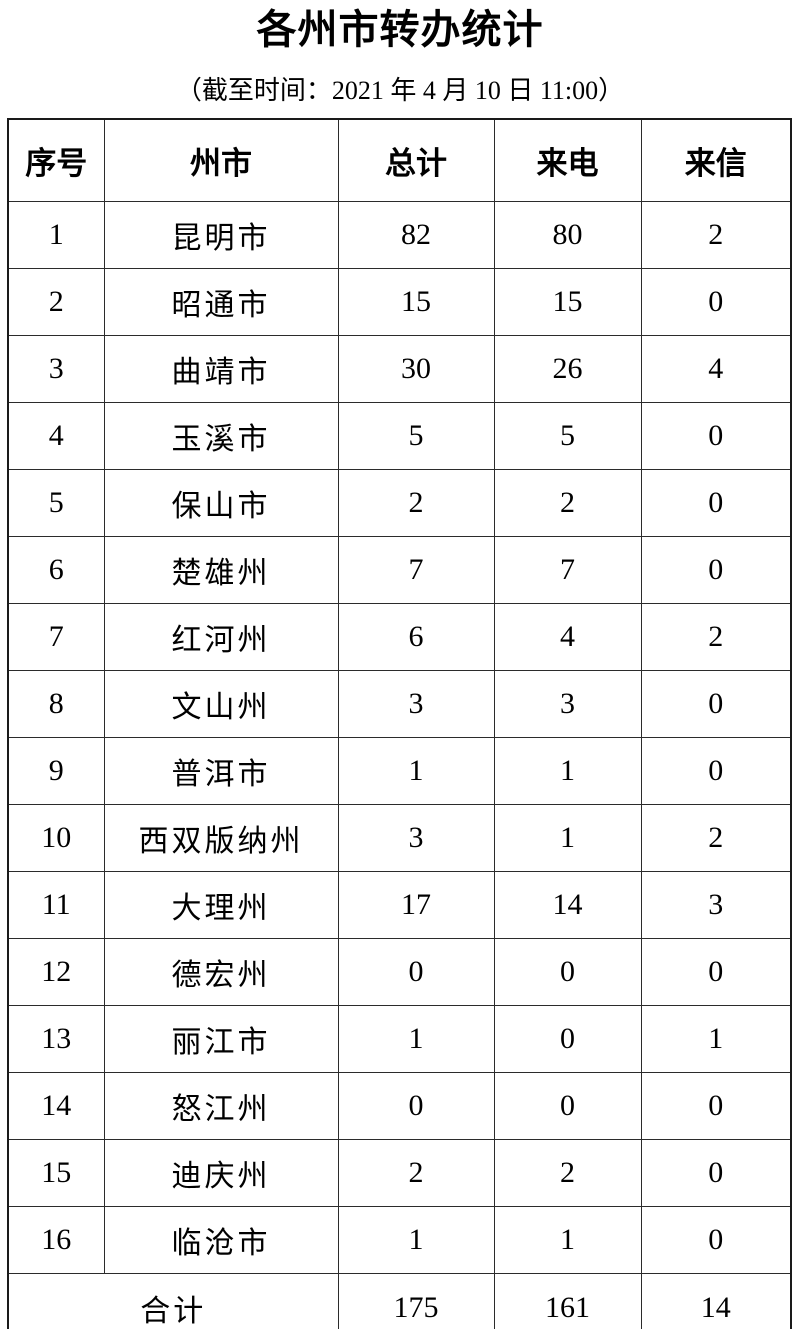  I want to click on header-row: 序号 州市 总计 来电 来信, so click(399, 160).